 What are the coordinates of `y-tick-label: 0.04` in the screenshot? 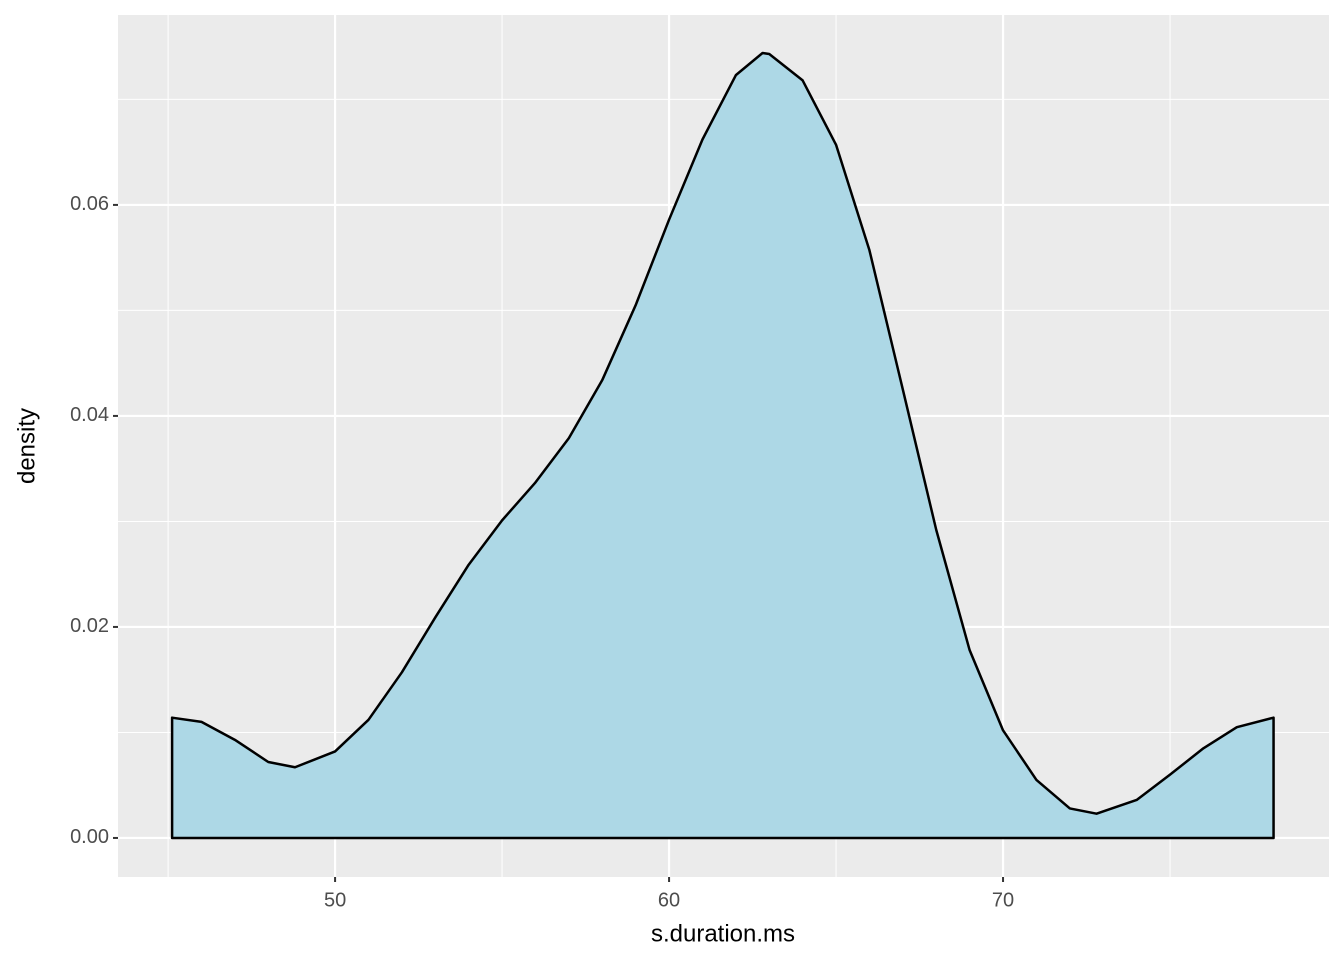 It's located at (89, 415).